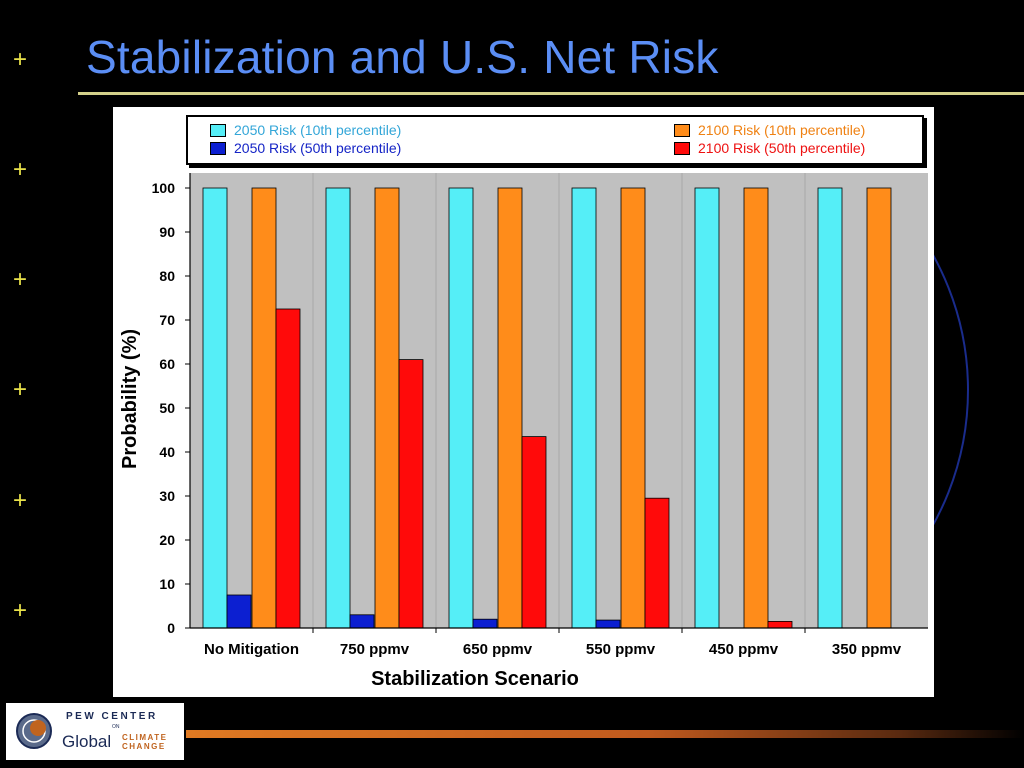 The height and width of the screenshot is (768, 1024). What do you see at coordinates (251, 649) in the screenshot?
I see `x-tick-label: No Mitigation` at bounding box center [251, 649].